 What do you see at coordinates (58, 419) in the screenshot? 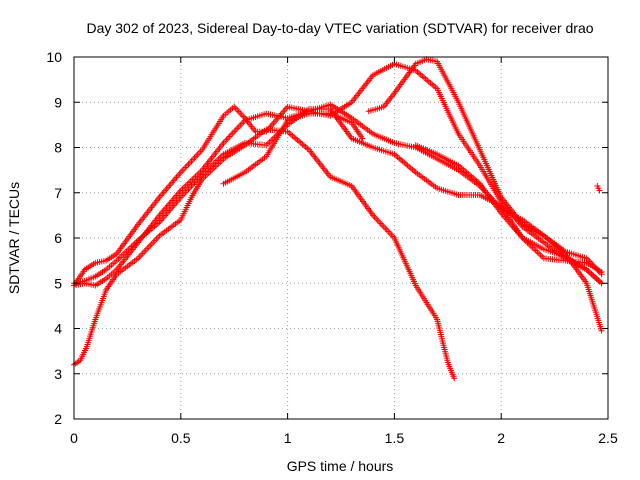
I see `y-tick-label: 2` at bounding box center [58, 419].